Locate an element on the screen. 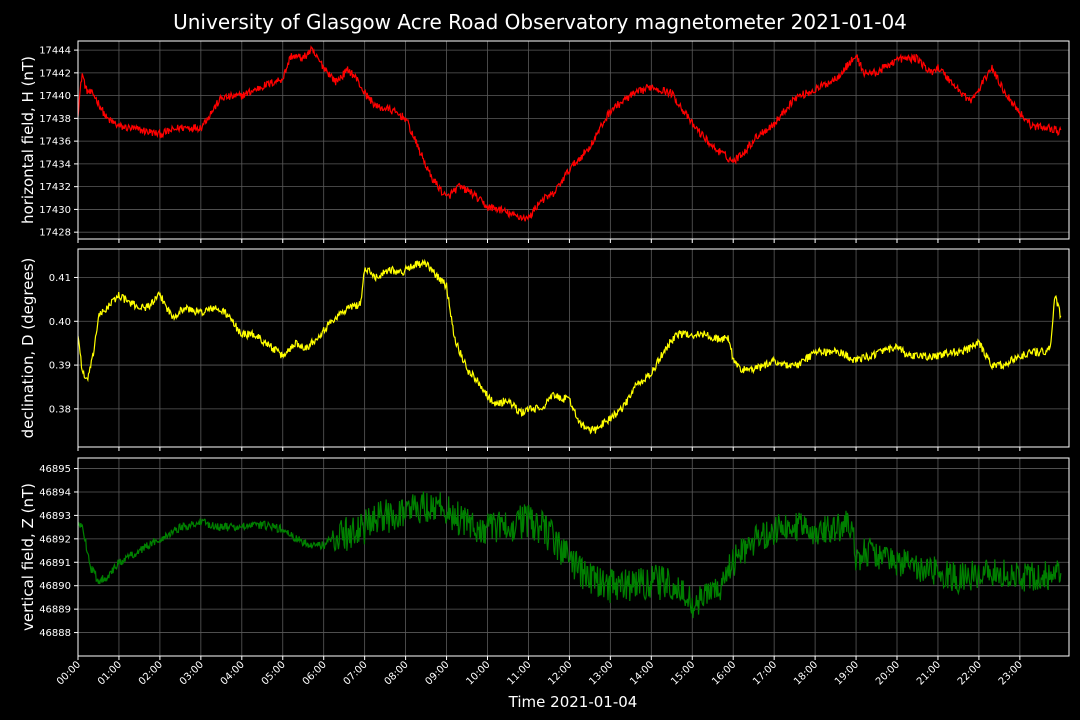 The image size is (1080, 720). y-axis-label: declination, D (degrees) is located at coordinates (28, 348).